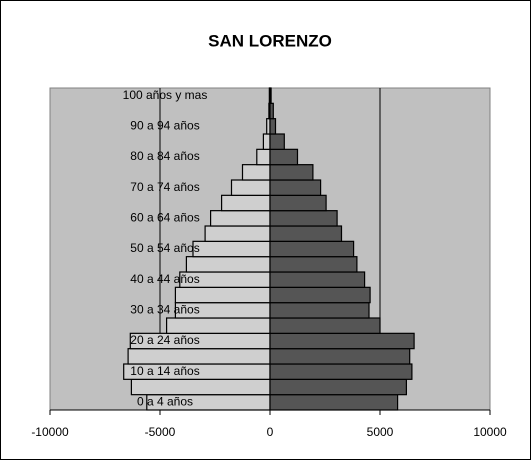 This screenshot has height=461, width=532. I want to click on category-label: 70 a 74 años, so click(164, 187).